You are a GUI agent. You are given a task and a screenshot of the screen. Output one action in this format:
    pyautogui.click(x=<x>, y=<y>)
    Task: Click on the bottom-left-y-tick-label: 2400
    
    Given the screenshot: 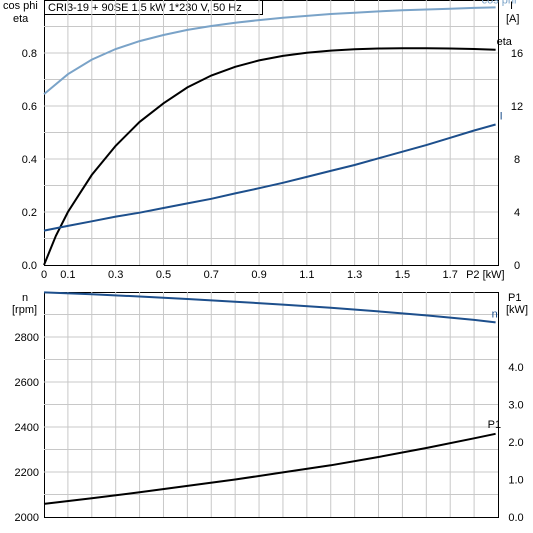 What is the action you would take?
    pyautogui.click(x=27, y=428)
    